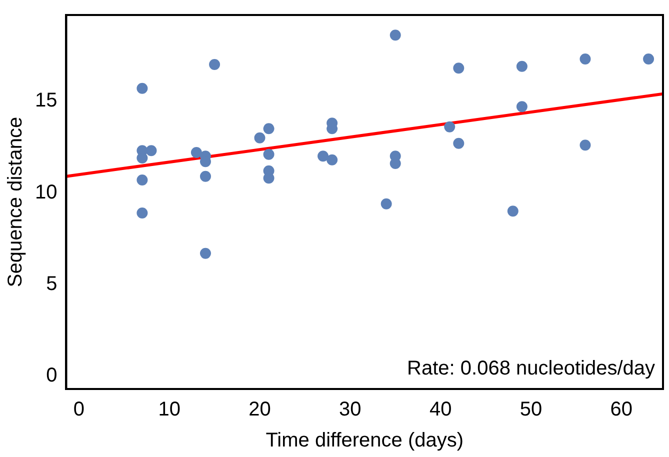  I want to click on annotation: Rate: 0.068 nucleotides/day, so click(531, 369).